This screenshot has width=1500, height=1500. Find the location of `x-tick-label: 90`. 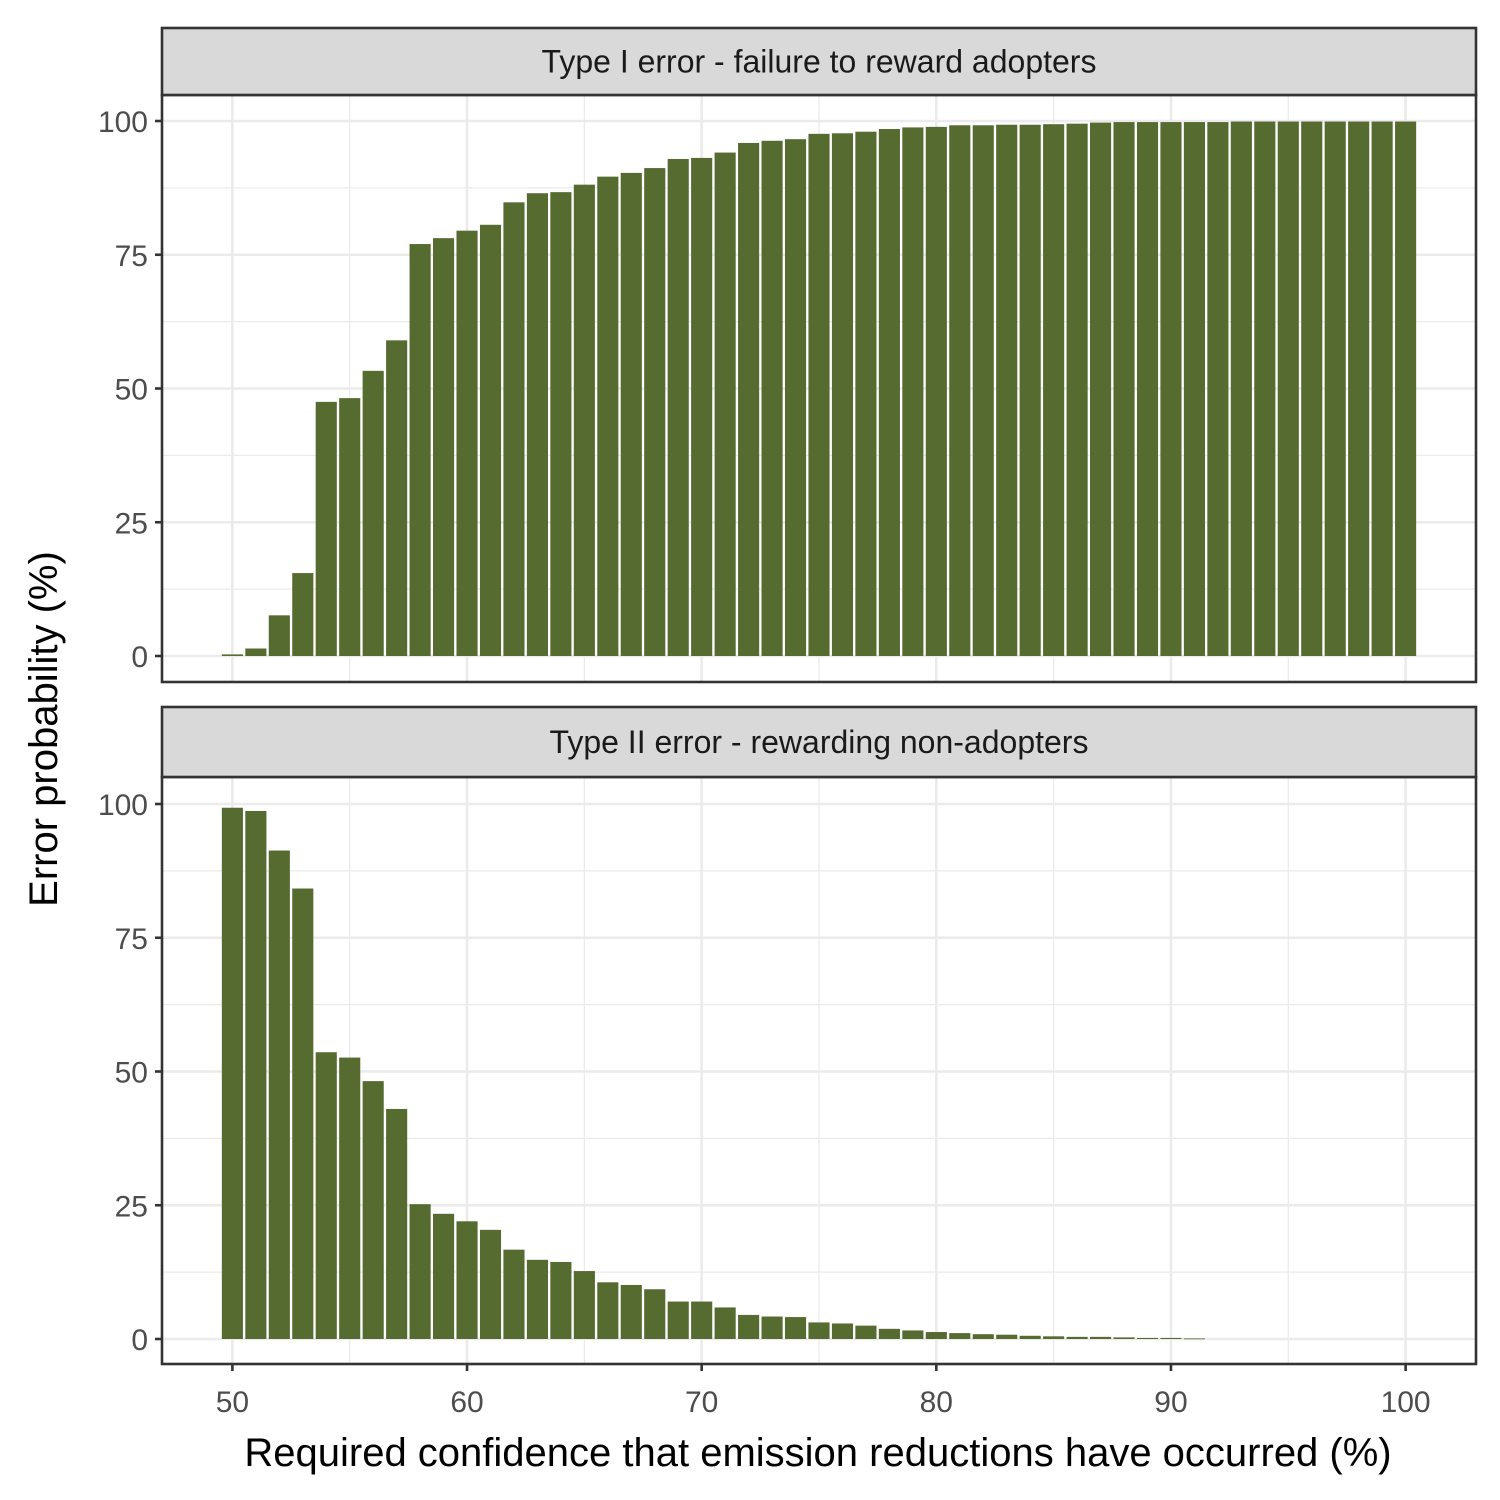

x-tick-label: 90 is located at coordinates (1170, 1402).